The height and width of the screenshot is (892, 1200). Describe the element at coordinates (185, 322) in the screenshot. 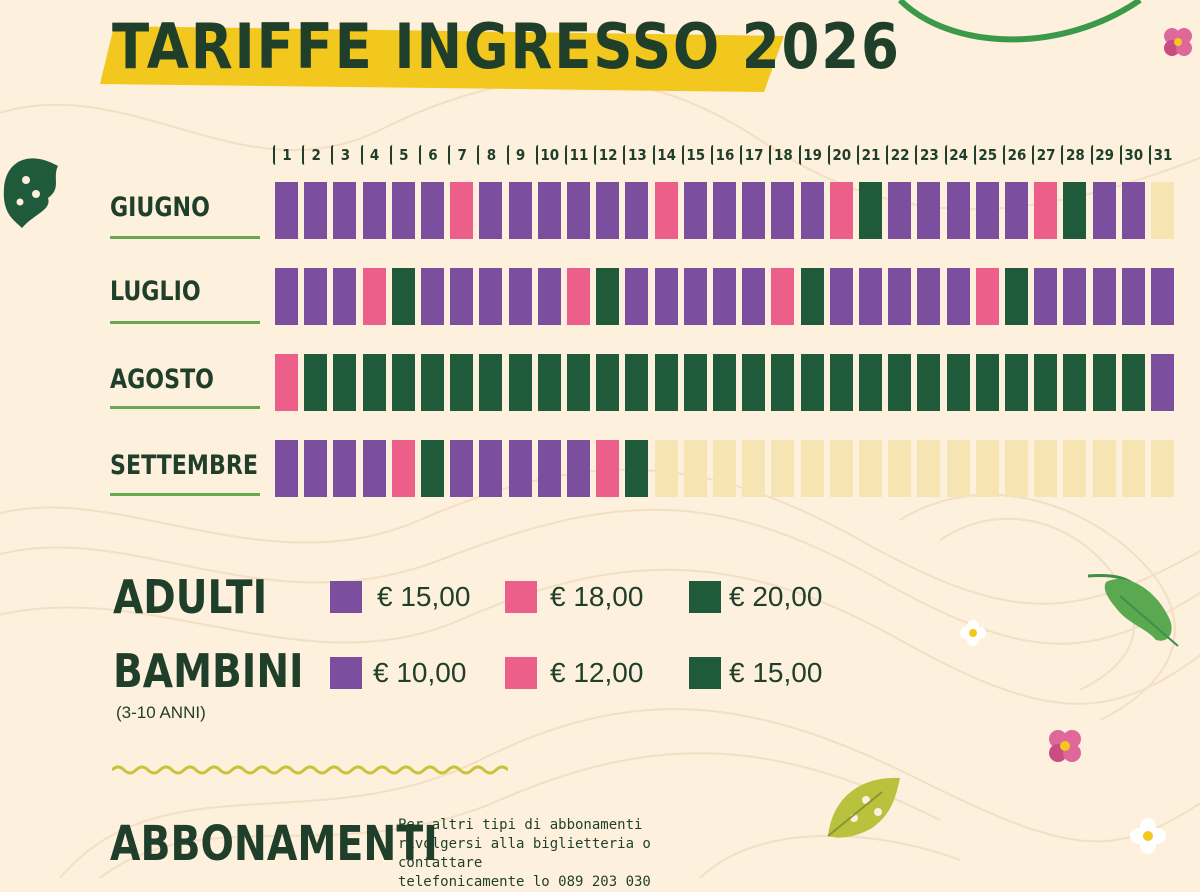

I see `month-underline` at that location.